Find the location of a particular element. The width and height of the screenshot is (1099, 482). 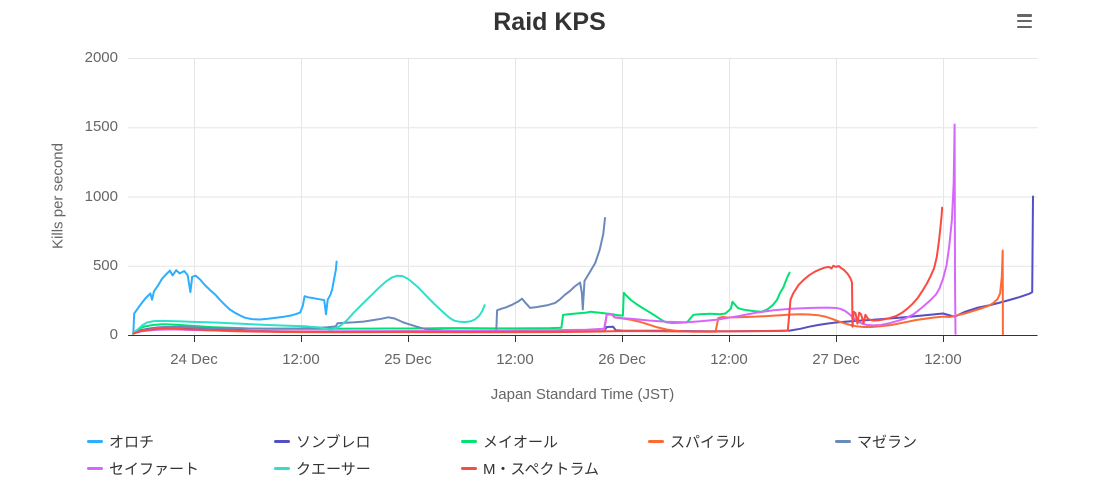

y-axis-label: 1500 is located at coordinates (101, 127).